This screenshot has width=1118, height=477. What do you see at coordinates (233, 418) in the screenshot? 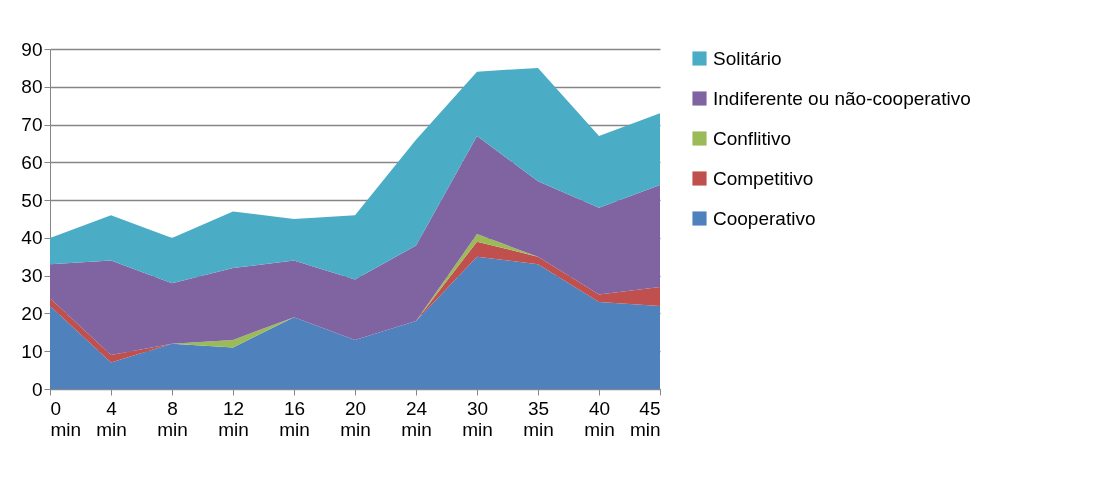
I see `x-tick-label: 12 min` at bounding box center [233, 418].